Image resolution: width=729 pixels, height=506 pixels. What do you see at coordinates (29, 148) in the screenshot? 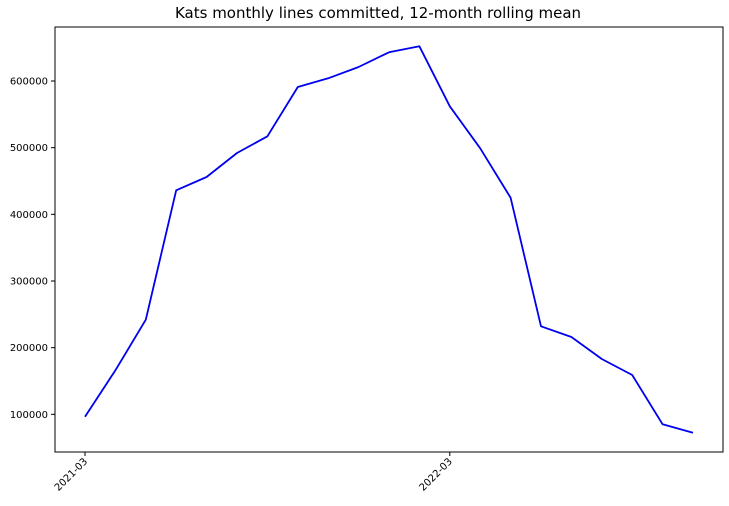
I see `y-tick-label: 500000` at bounding box center [29, 148].